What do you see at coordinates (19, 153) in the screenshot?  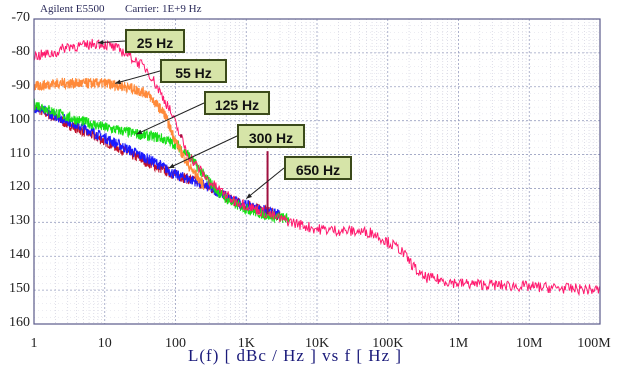 I see `y-tick-label: 110` at bounding box center [19, 153].